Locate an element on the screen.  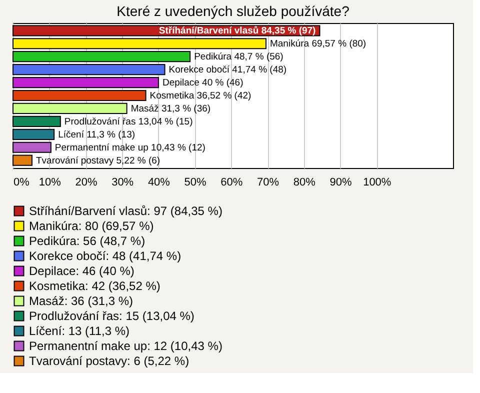
category-label: Prodlužování řas 13,04 % (15) is located at coordinates (128, 122).